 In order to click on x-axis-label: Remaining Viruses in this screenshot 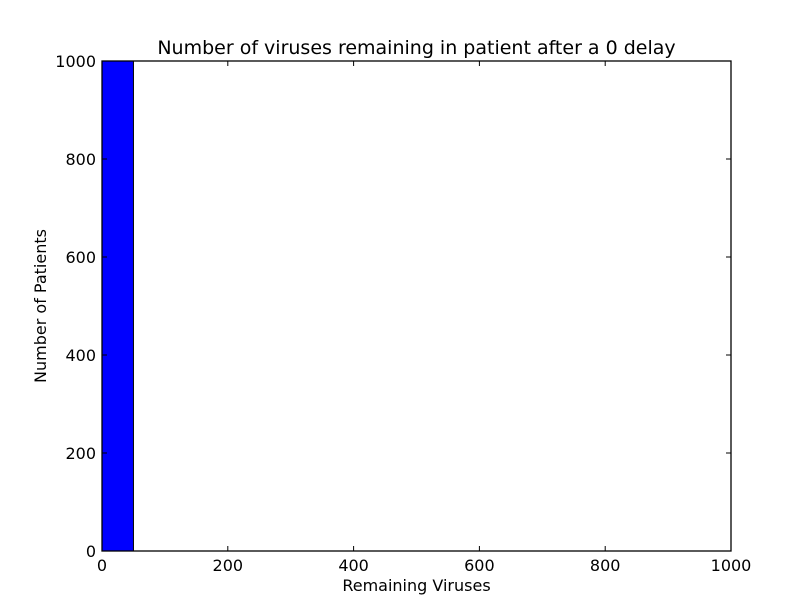, I will do `click(416, 585)`.